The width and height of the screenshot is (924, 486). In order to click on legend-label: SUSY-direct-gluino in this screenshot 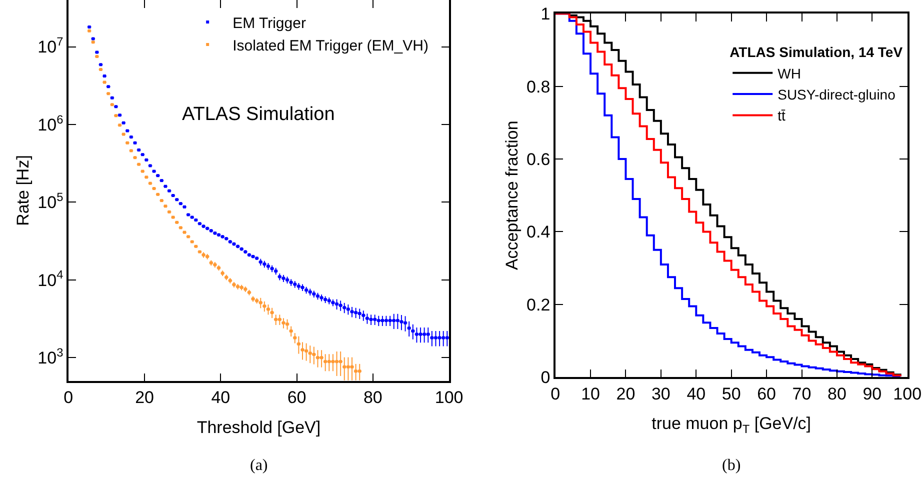, I will do `click(837, 94)`.